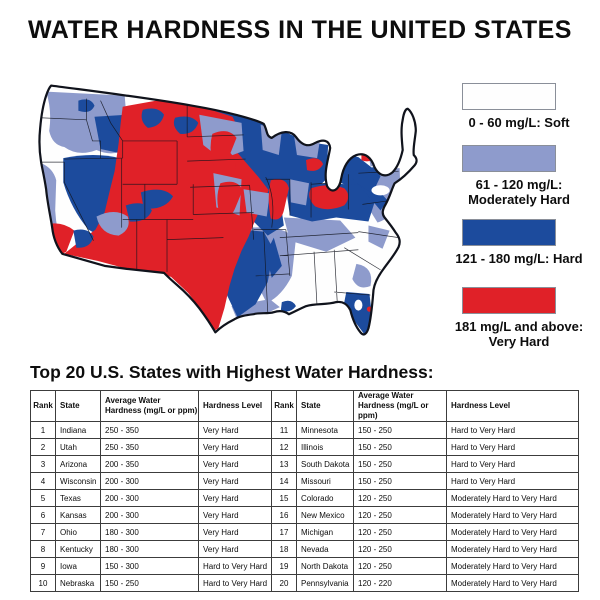  What do you see at coordinates (325, 566) in the screenshot?
I see `table-cell: North Dakota` at bounding box center [325, 566].